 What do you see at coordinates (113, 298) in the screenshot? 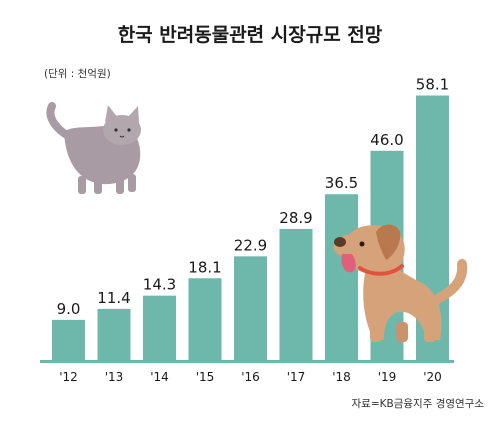
I see `value-label-1: 11.4` at bounding box center [113, 298].